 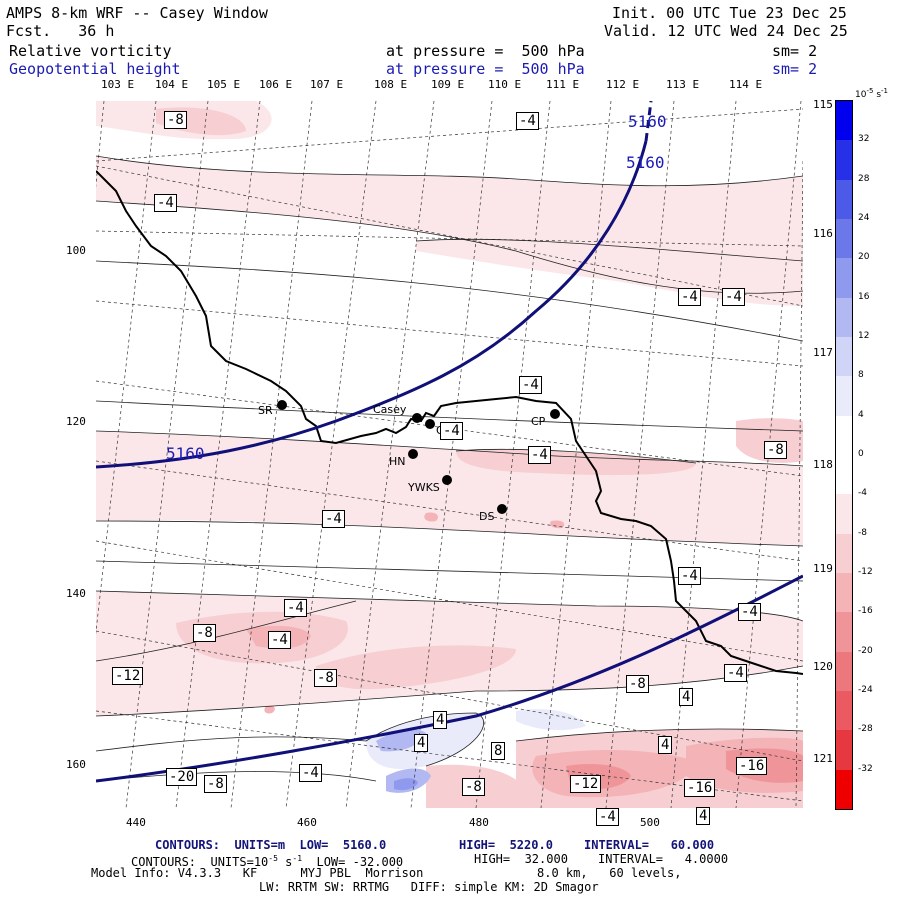 What do you see at coordinates (861, 414) in the screenshot?
I see `colorbar-tick-label: 4` at bounding box center [861, 414].